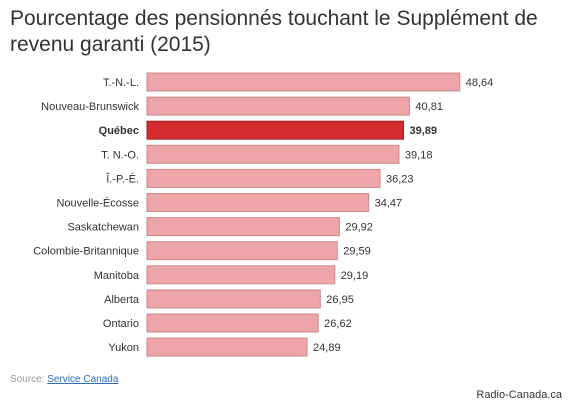 Image resolution: width=570 pixels, height=404 pixels. What do you see at coordinates (121, 83) in the screenshot?
I see `category-label: T.-N.-L.` at bounding box center [121, 83].